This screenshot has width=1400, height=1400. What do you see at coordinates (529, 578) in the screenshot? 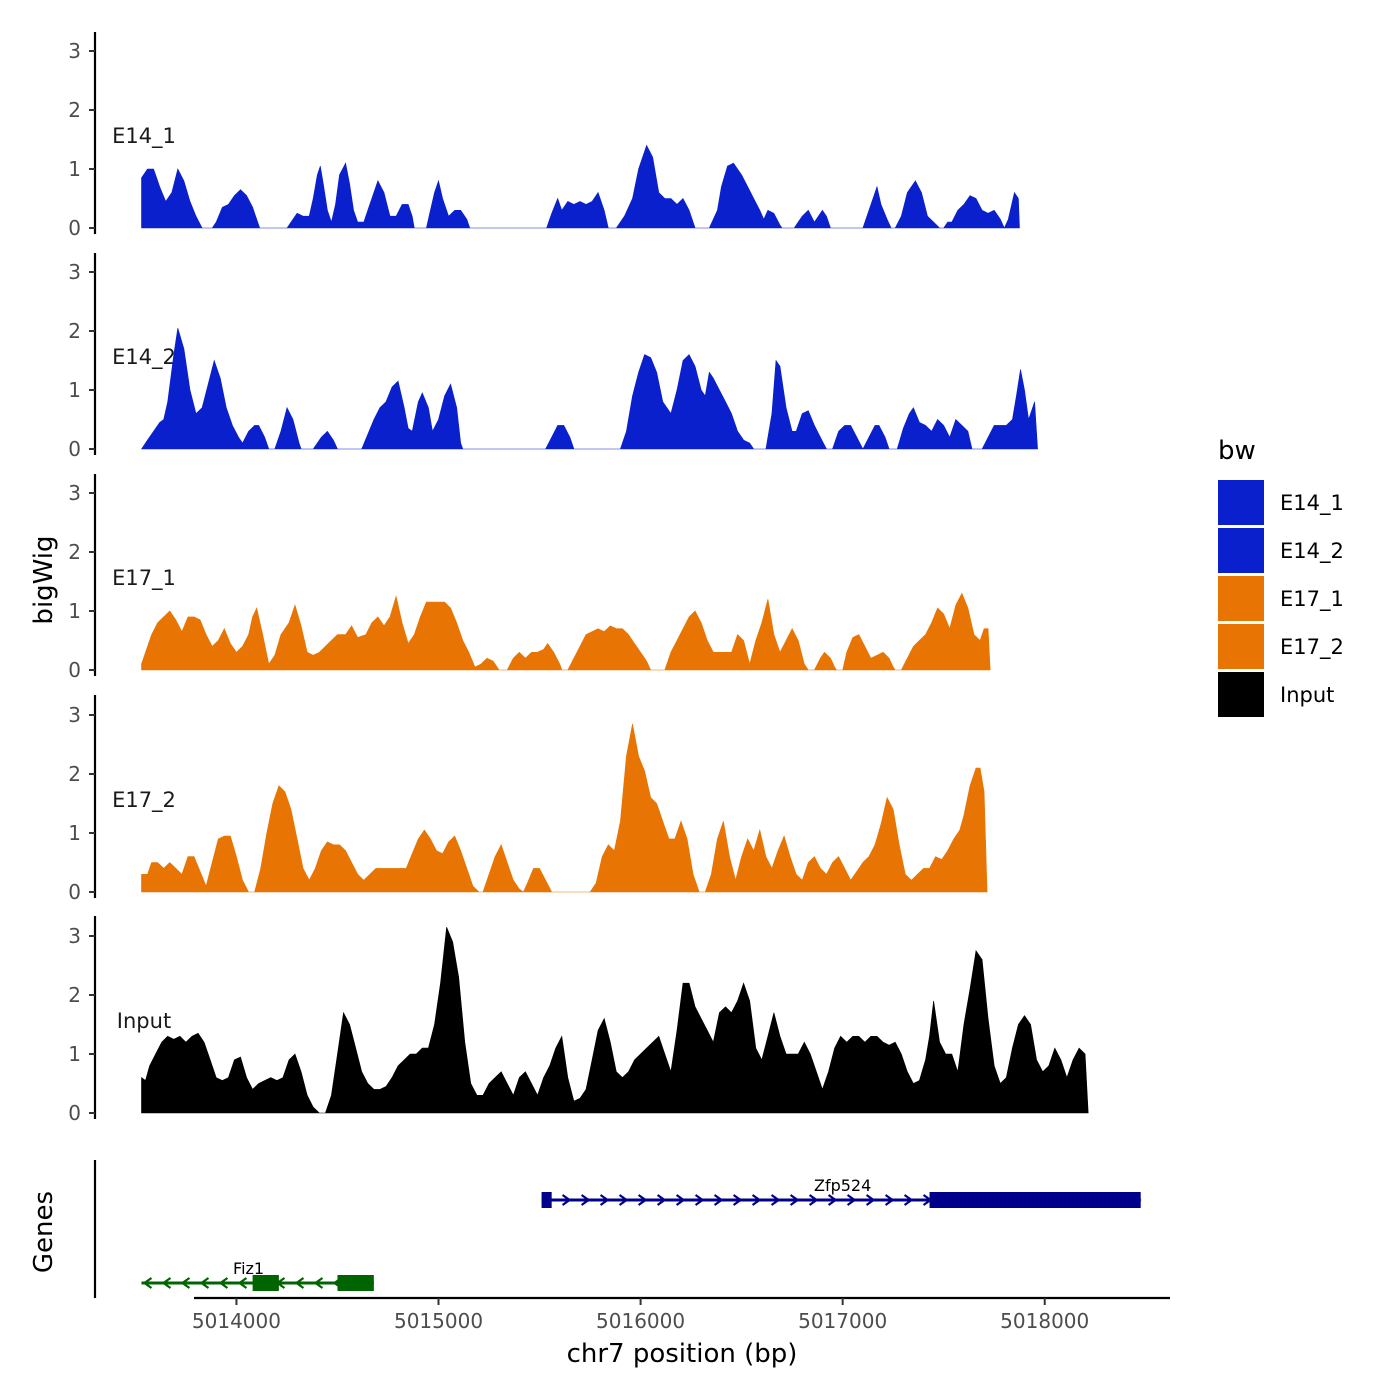
I see `track-e17-1: 0 1 2 3 E17_1` at bounding box center [529, 578].